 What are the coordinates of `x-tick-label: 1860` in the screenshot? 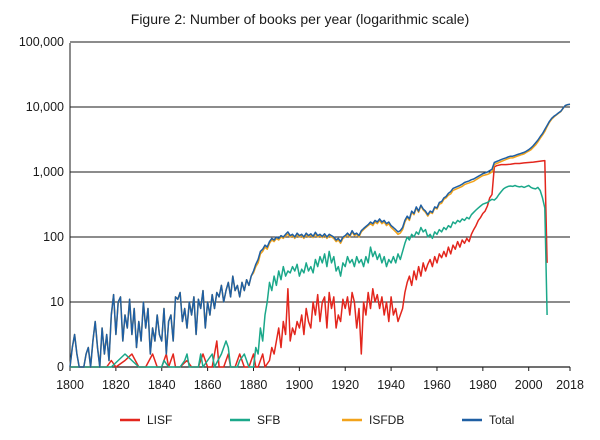 It's located at (208, 385).